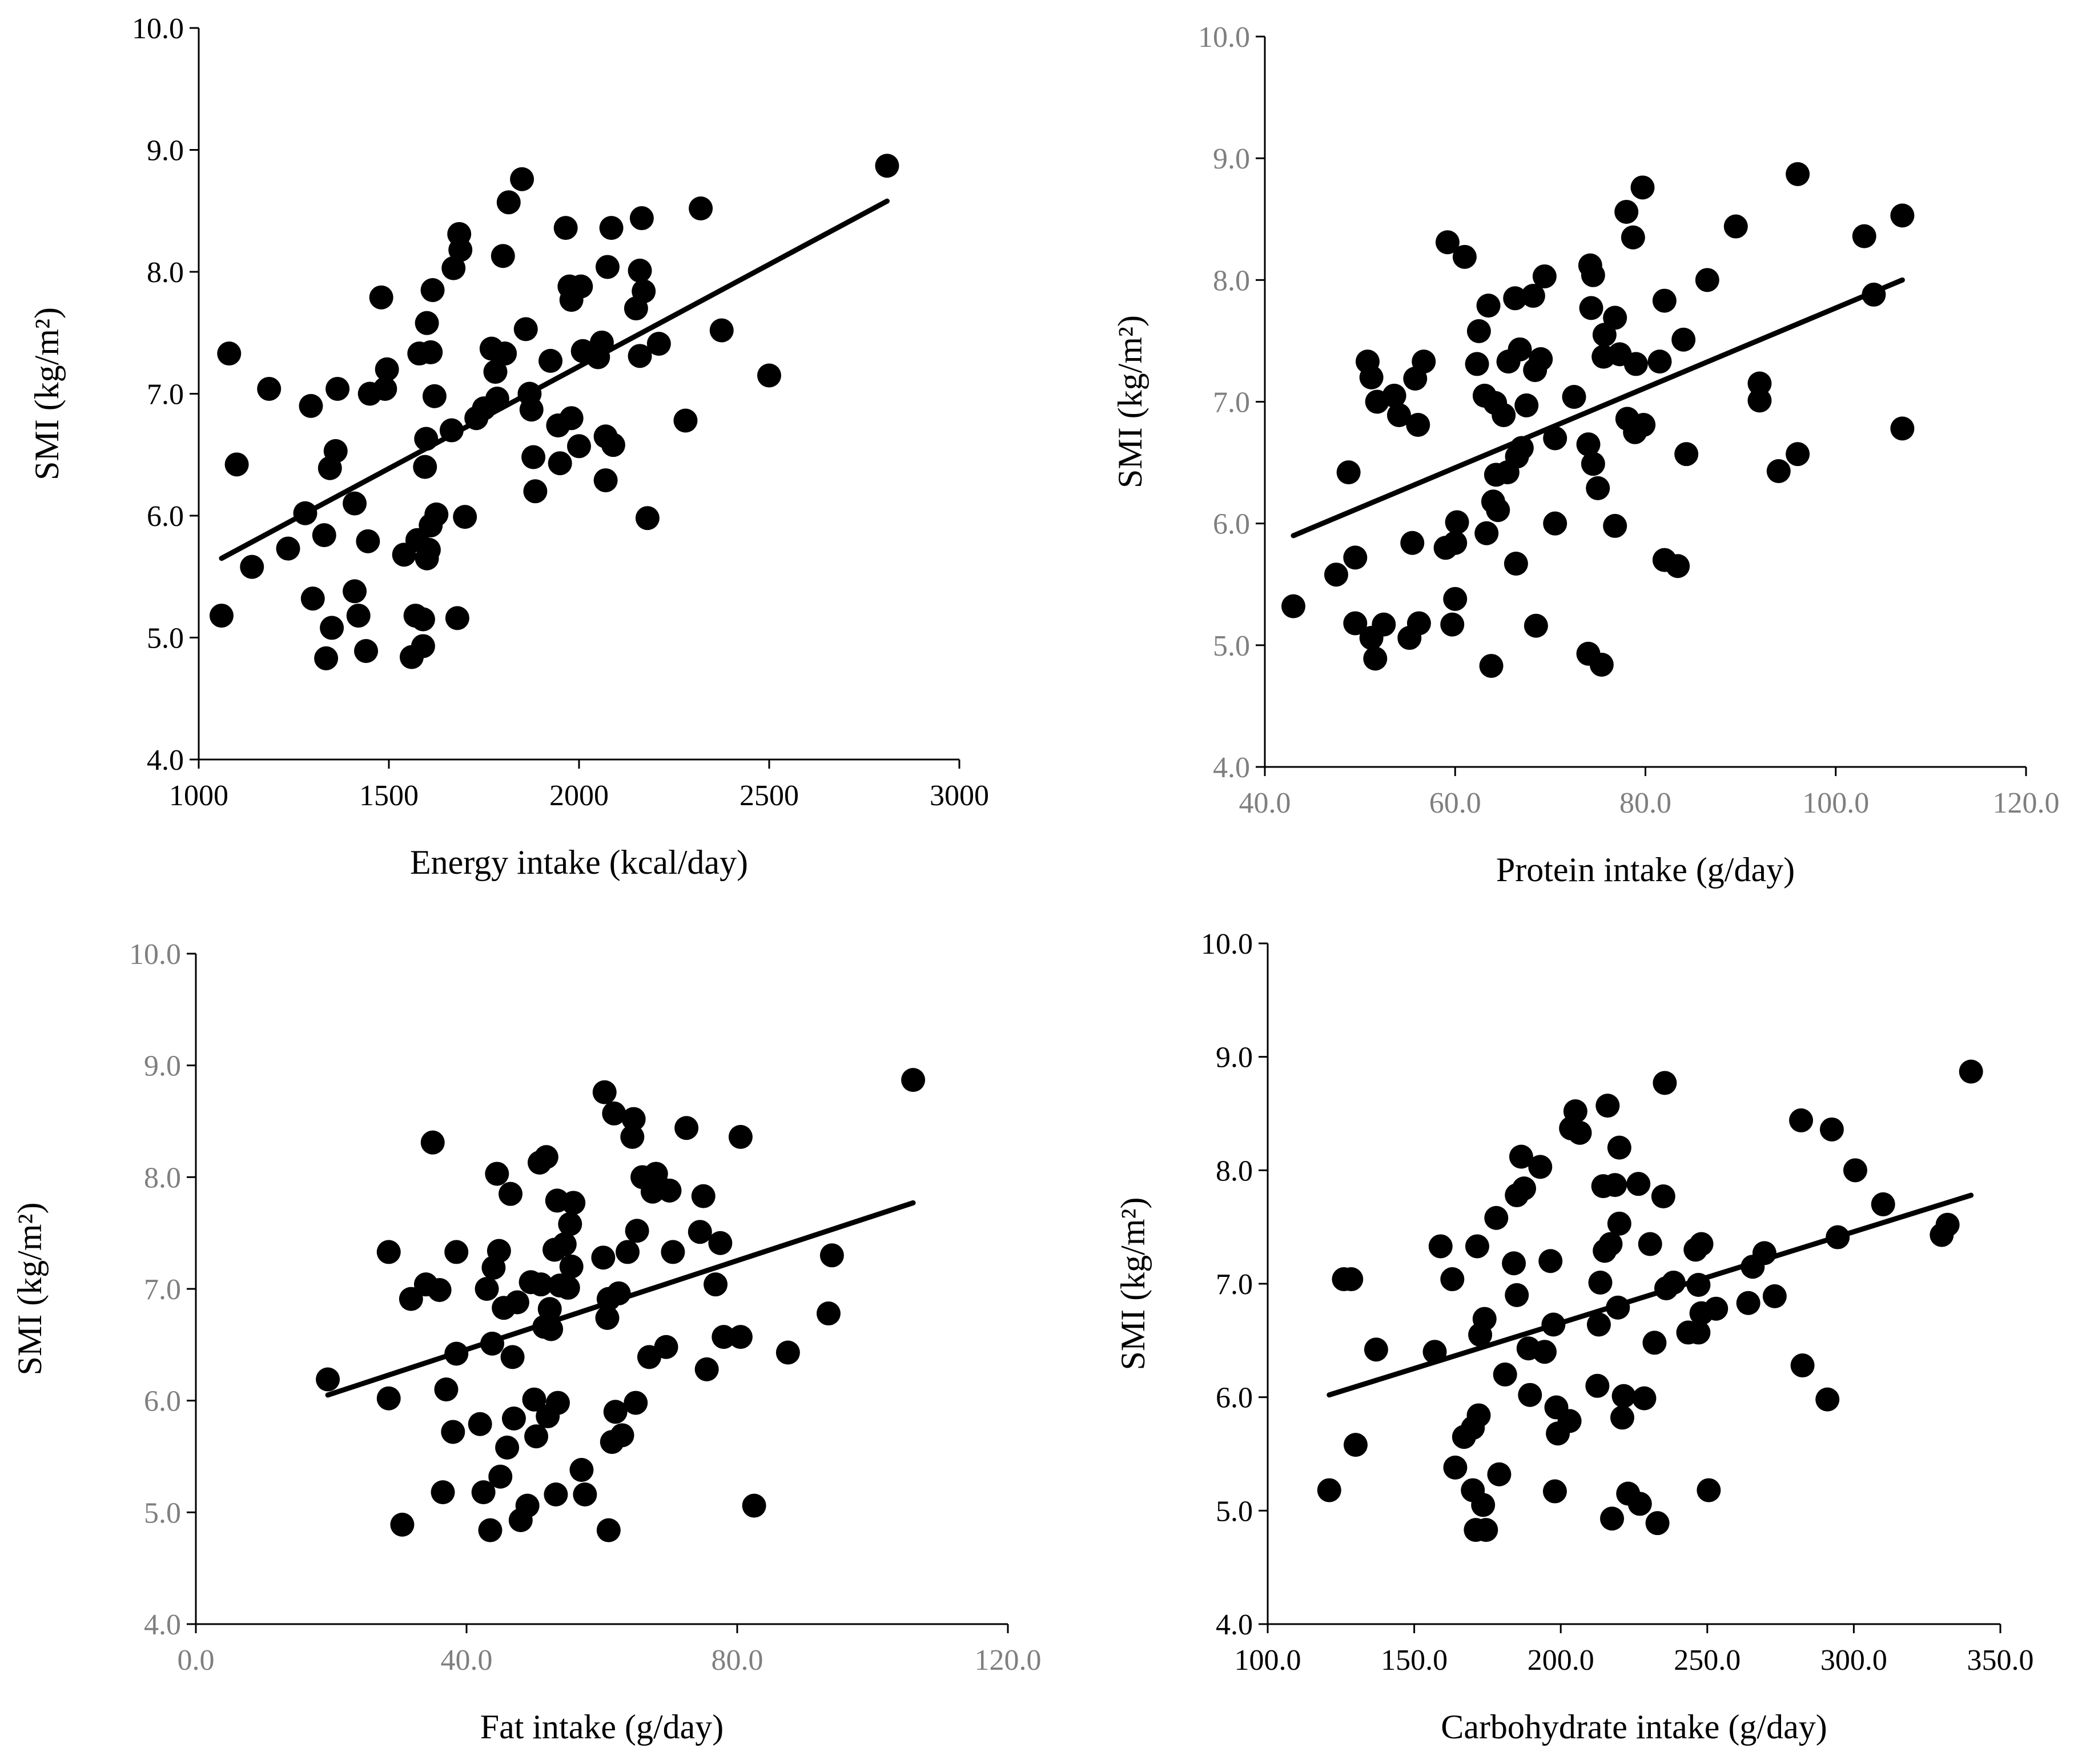  I want to click on fat-y-tick-label: 4.0, so click(162, 1625).